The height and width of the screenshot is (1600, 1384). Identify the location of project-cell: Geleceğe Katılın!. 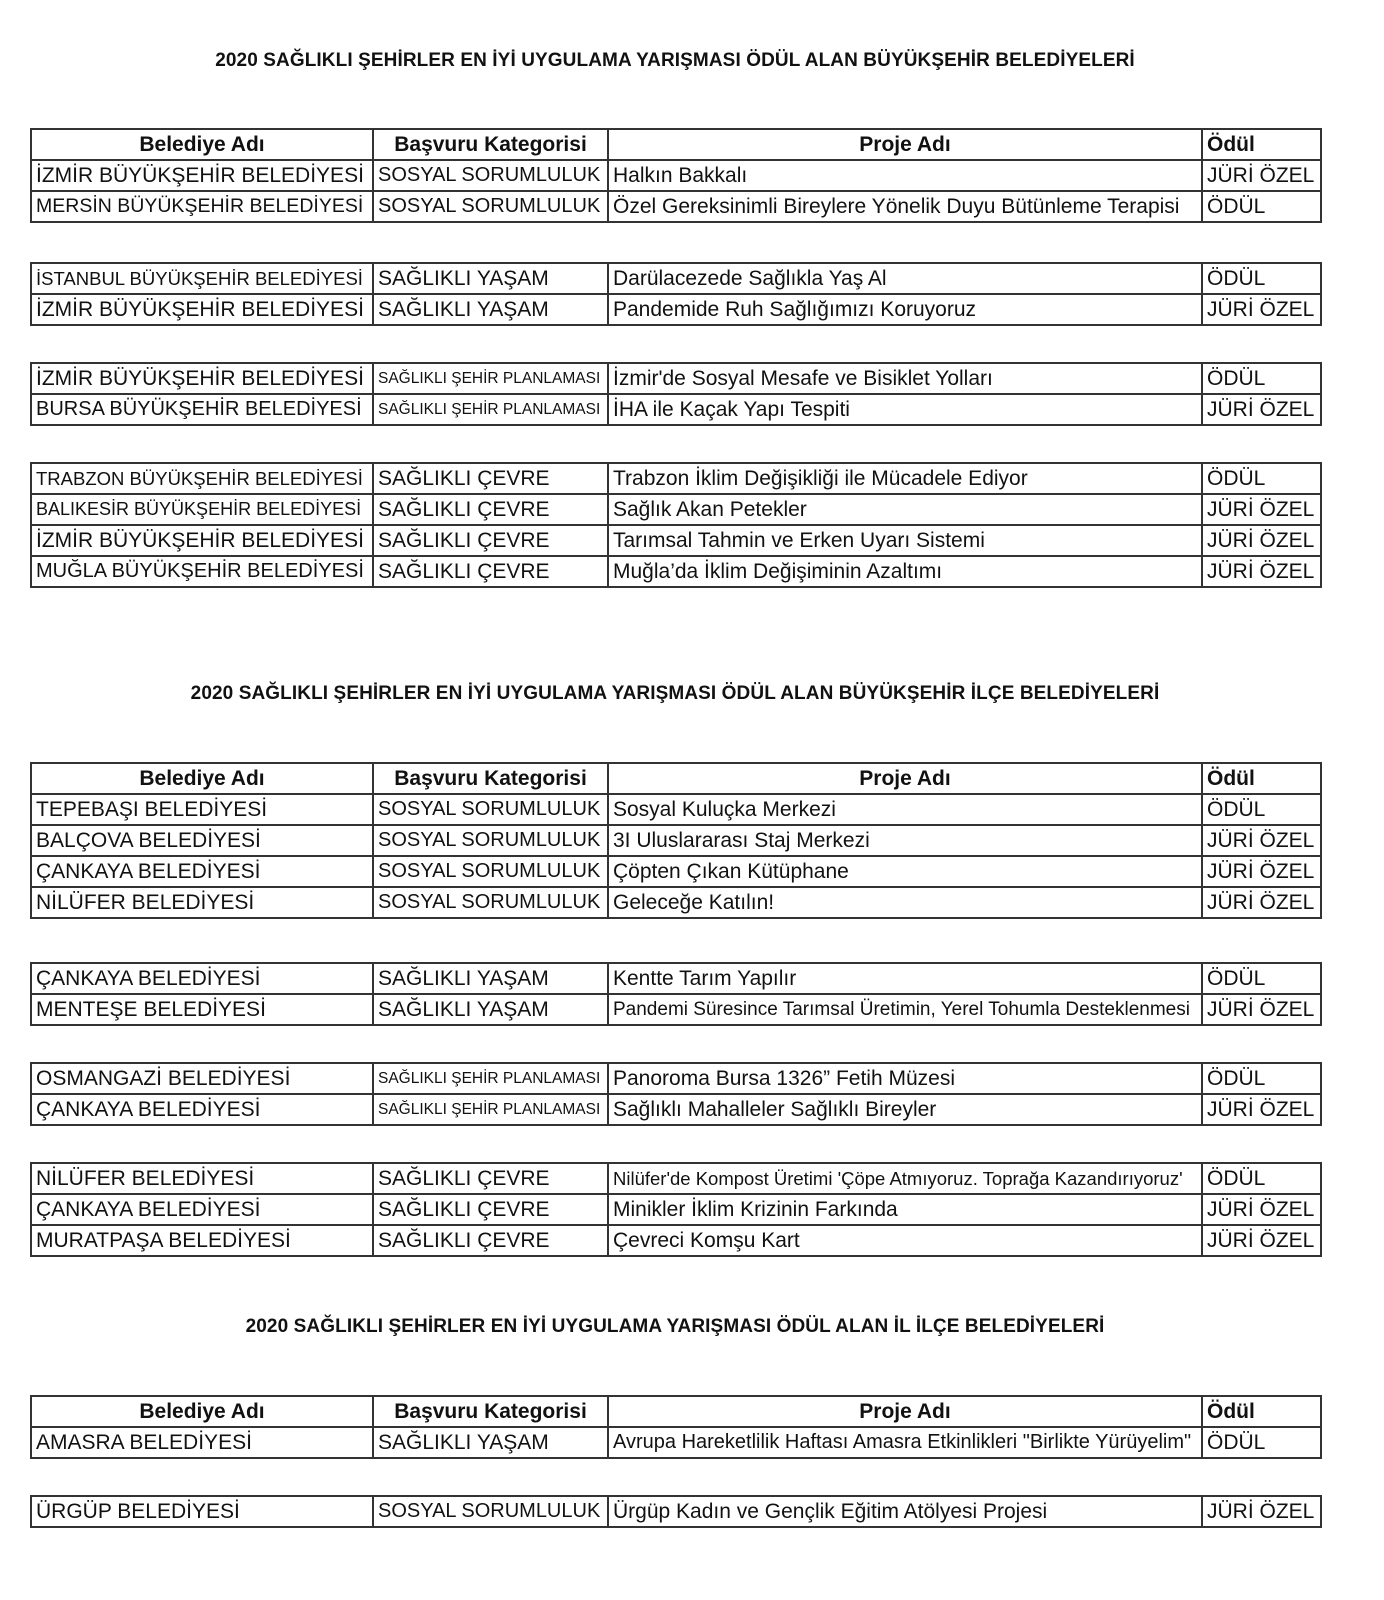
(905, 902).